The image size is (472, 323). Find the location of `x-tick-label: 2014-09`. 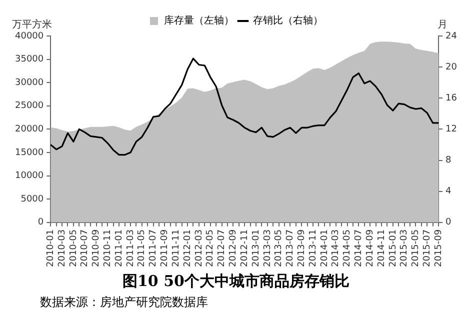

x-tick-label: 2014-09 is located at coordinates (370, 248).